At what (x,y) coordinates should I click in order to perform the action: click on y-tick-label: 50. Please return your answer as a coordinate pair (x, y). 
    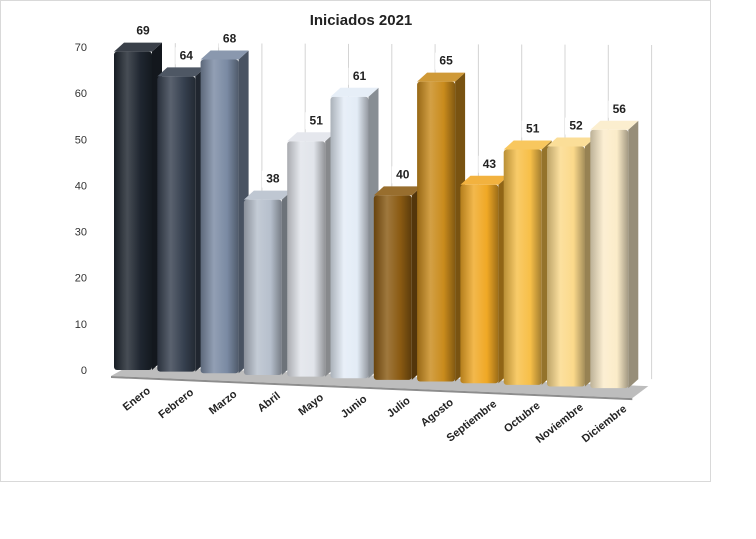
    Looking at the image, I should click on (81, 140).